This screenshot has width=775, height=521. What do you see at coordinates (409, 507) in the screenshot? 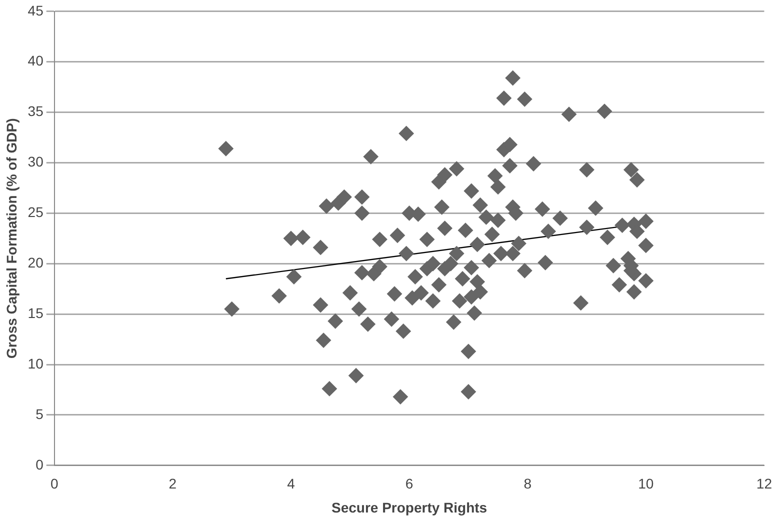
I see `x-axis-title: Secure Property Rights` at bounding box center [409, 507].